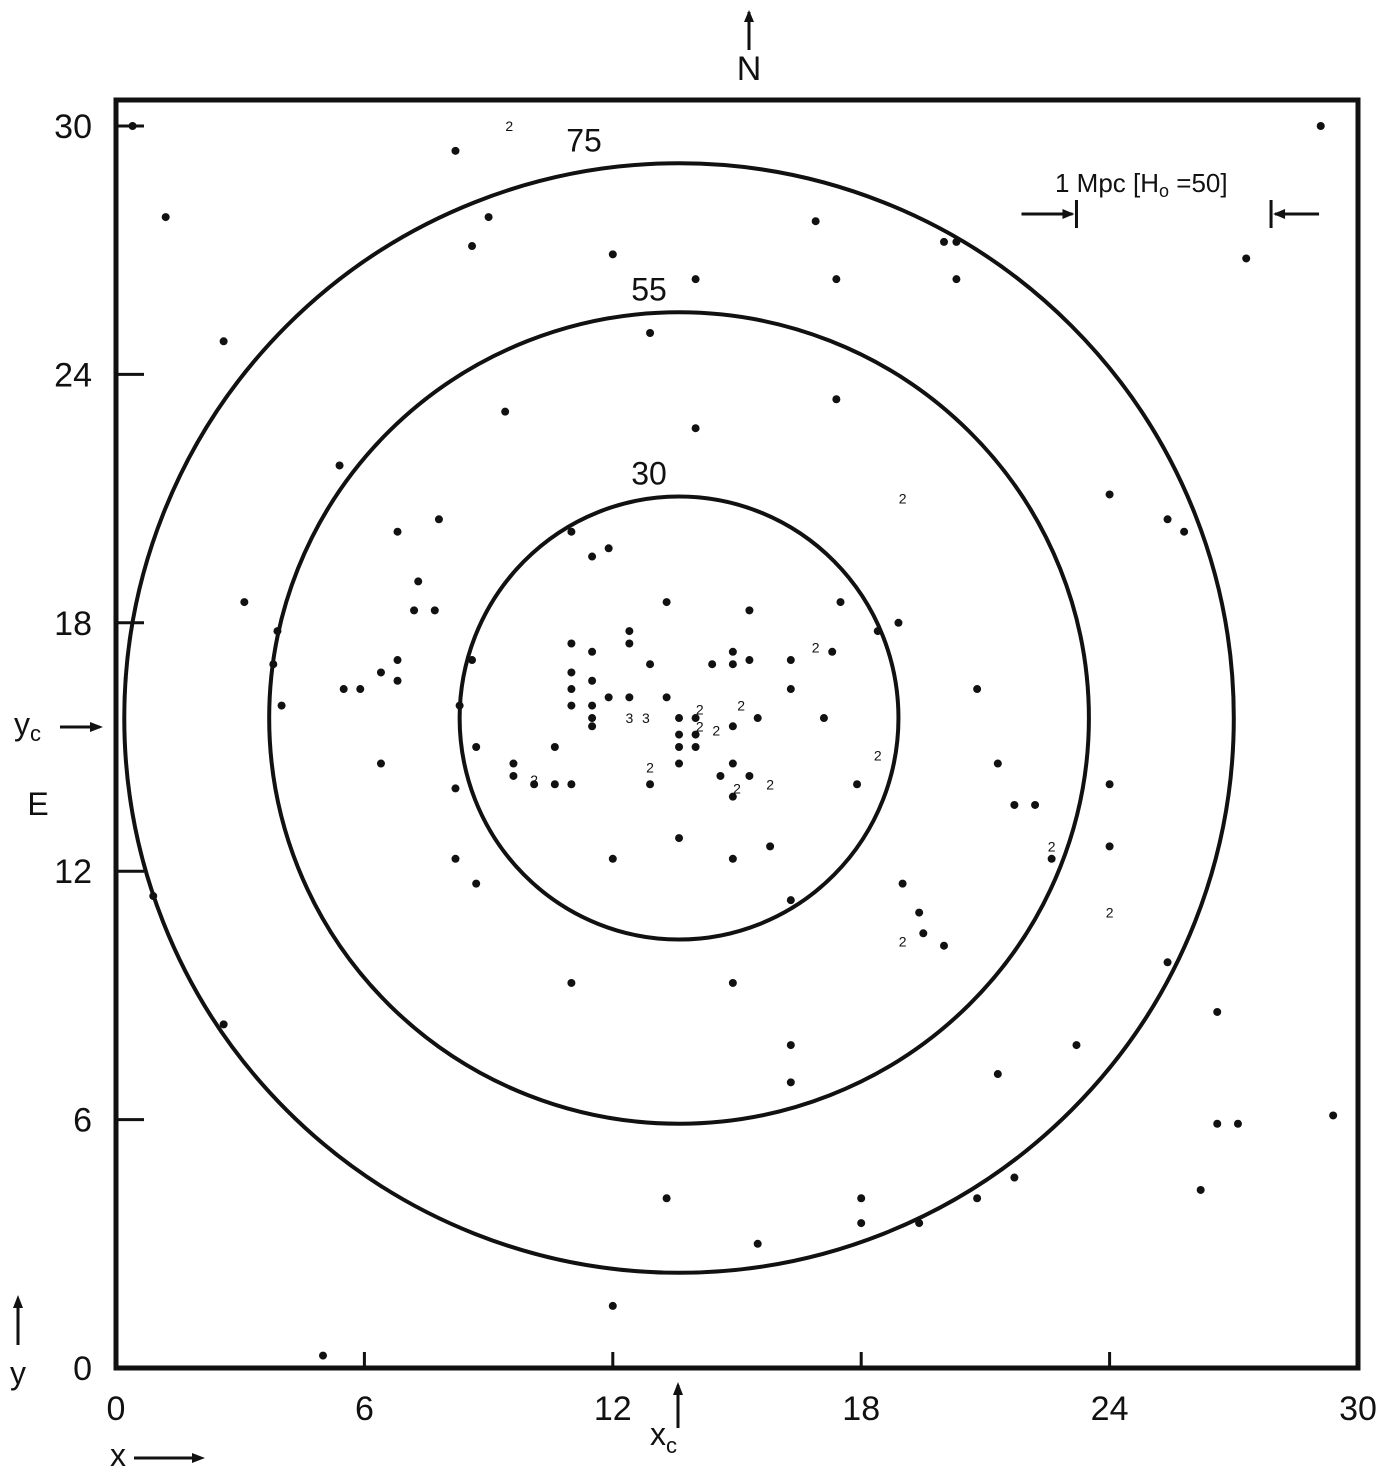  What do you see at coordinates (118, 1455) in the screenshot?
I see `x-axis-label: x` at bounding box center [118, 1455].